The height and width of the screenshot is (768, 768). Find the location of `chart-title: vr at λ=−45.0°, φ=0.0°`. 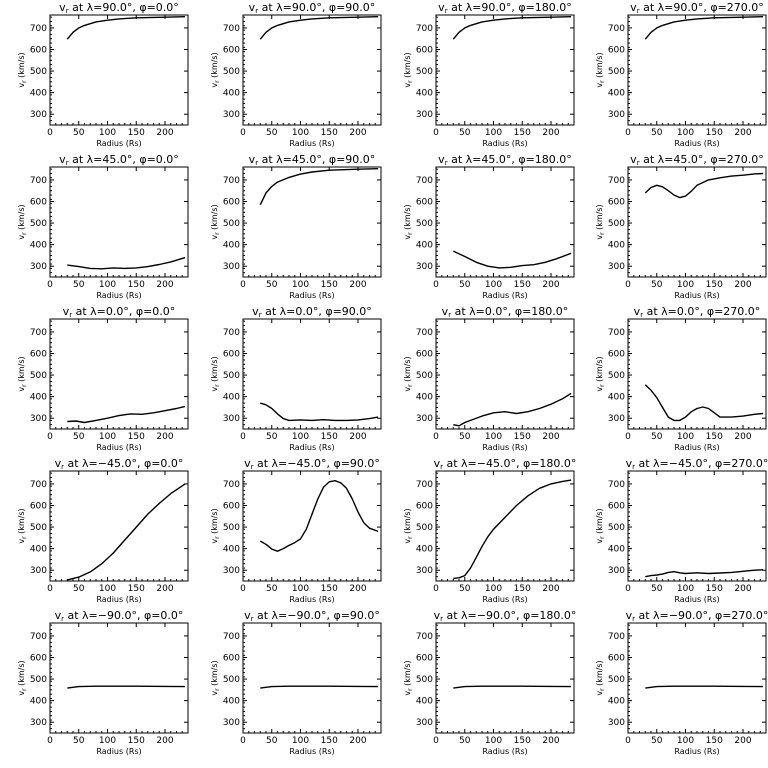

chart-title: vr at λ=−45.0°, φ=0.0° is located at coordinates (119, 464).